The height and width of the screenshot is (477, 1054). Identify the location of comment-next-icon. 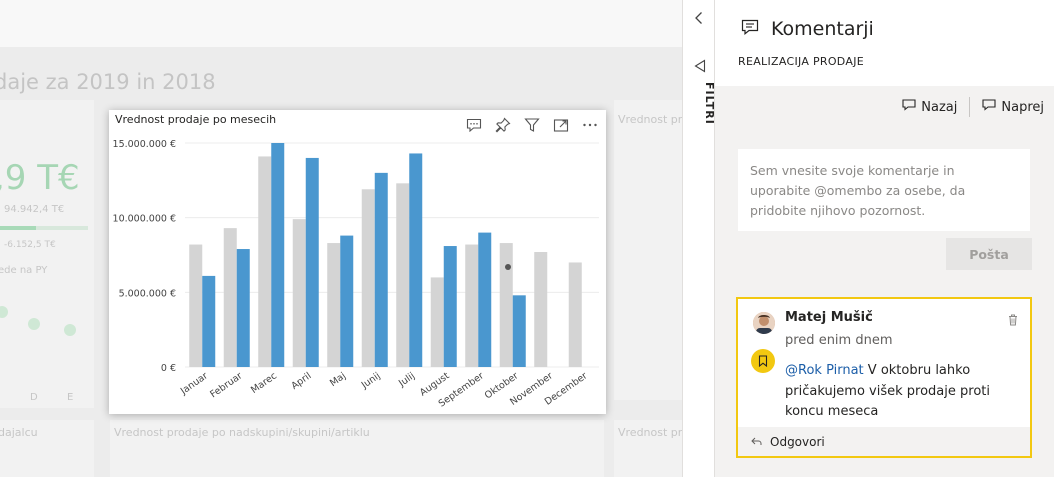
(989, 107).